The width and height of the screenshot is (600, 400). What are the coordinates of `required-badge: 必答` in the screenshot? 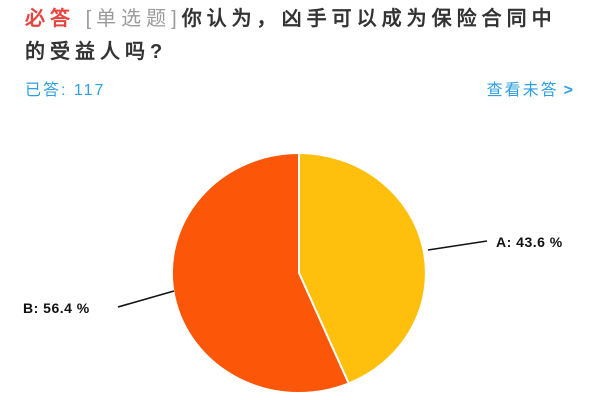 It's located at (50, 19).